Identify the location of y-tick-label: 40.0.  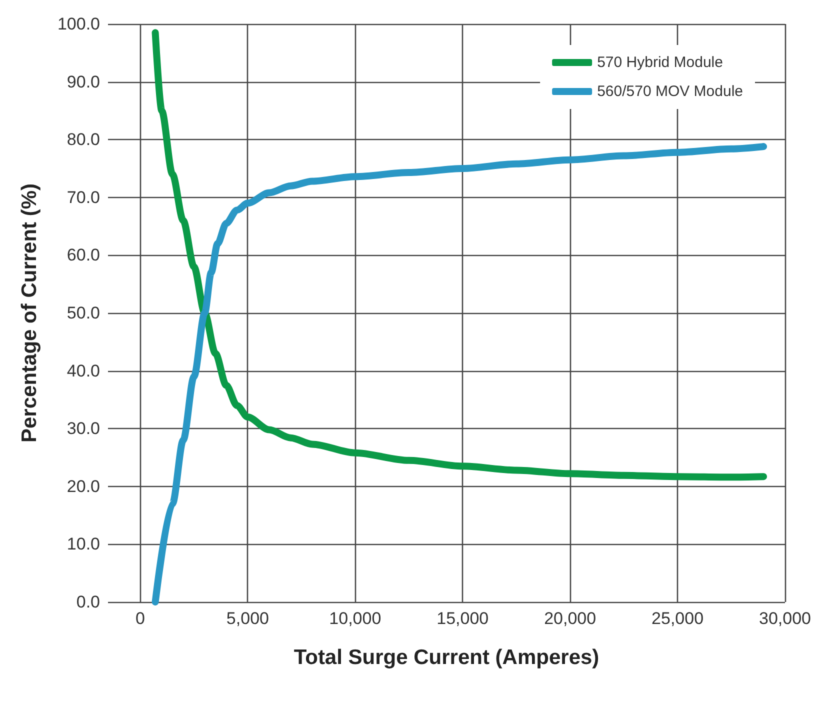
(83, 370).